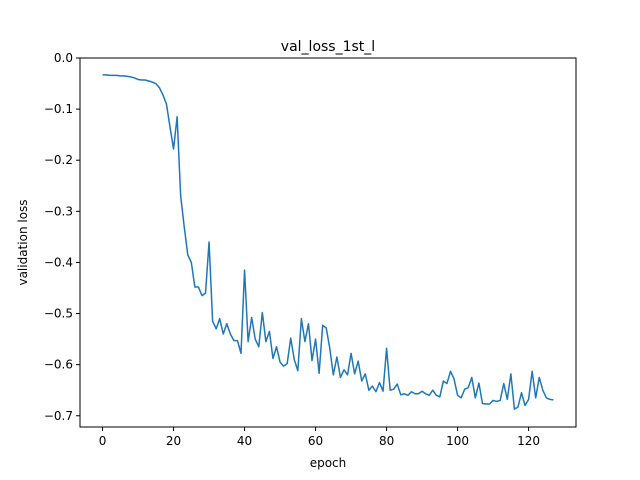 This screenshot has width=640, height=480. Describe the element at coordinates (244, 441) in the screenshot. I see `x-tick-label: 40` at that location.